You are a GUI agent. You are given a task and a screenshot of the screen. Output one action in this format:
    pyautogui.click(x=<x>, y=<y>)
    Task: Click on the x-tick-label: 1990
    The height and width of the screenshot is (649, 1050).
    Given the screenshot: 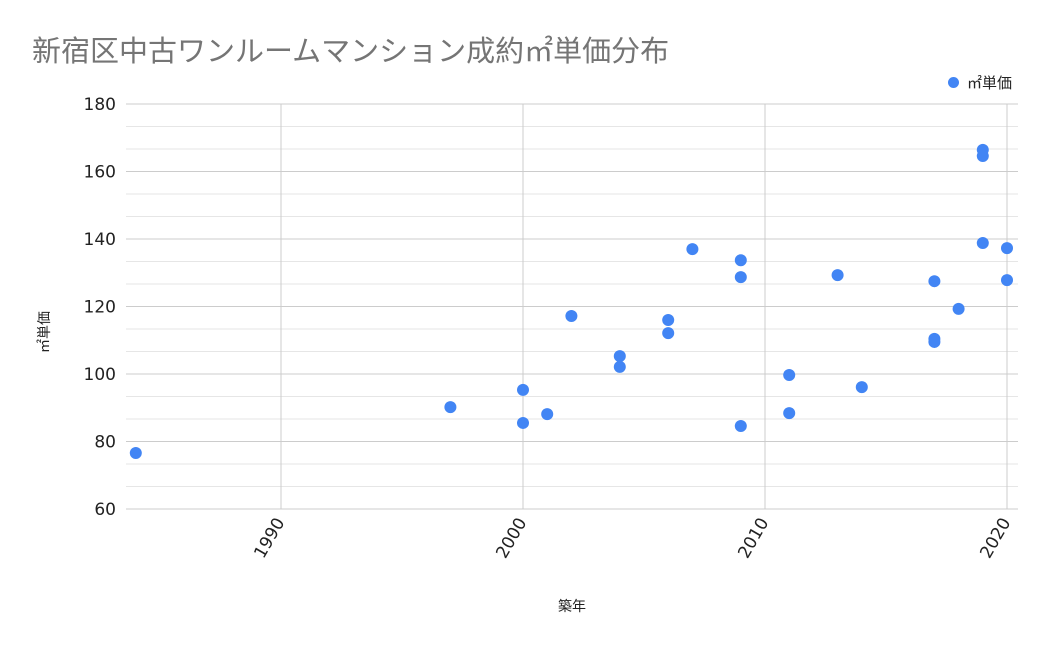 What is the action you would take?
    pyautogui.click(x=269, y=538)
    